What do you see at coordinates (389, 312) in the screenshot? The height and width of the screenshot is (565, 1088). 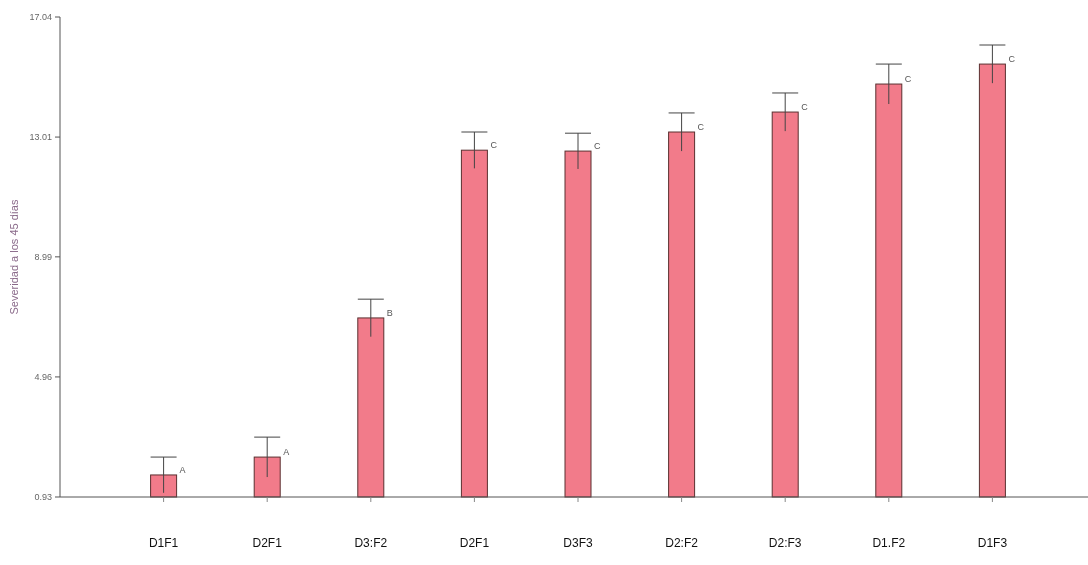 I see `data-label: B` at bounding box center [389, 312].